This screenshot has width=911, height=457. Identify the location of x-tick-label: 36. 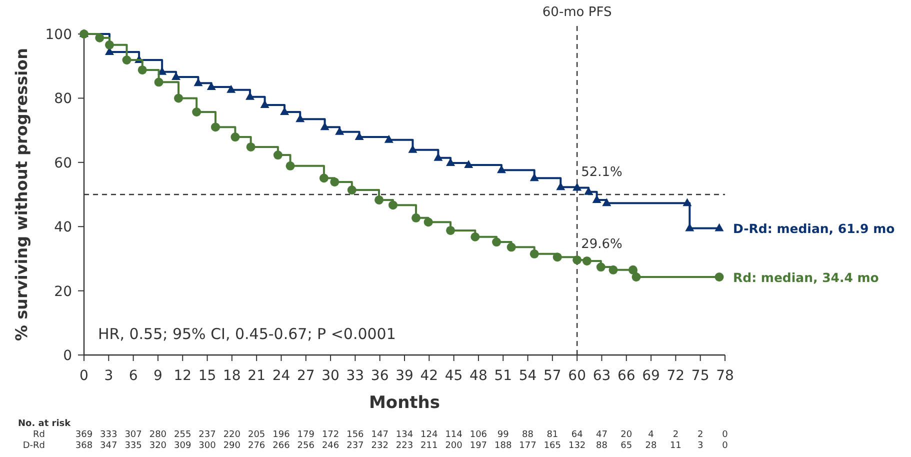
(379, 376).